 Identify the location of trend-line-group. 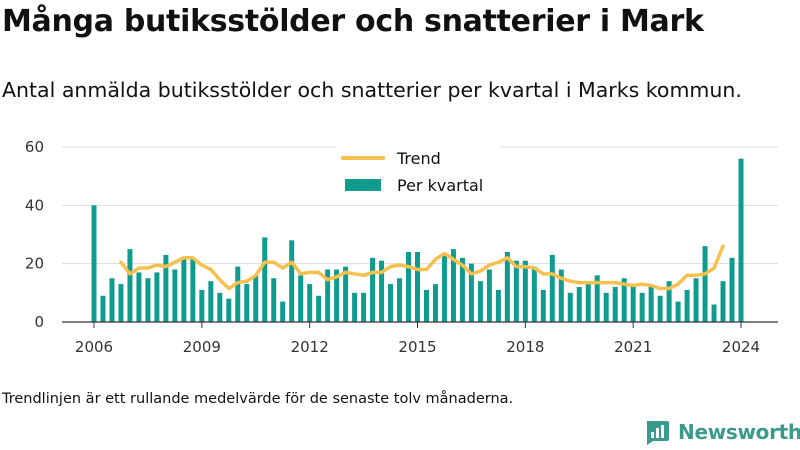
(422, 267).